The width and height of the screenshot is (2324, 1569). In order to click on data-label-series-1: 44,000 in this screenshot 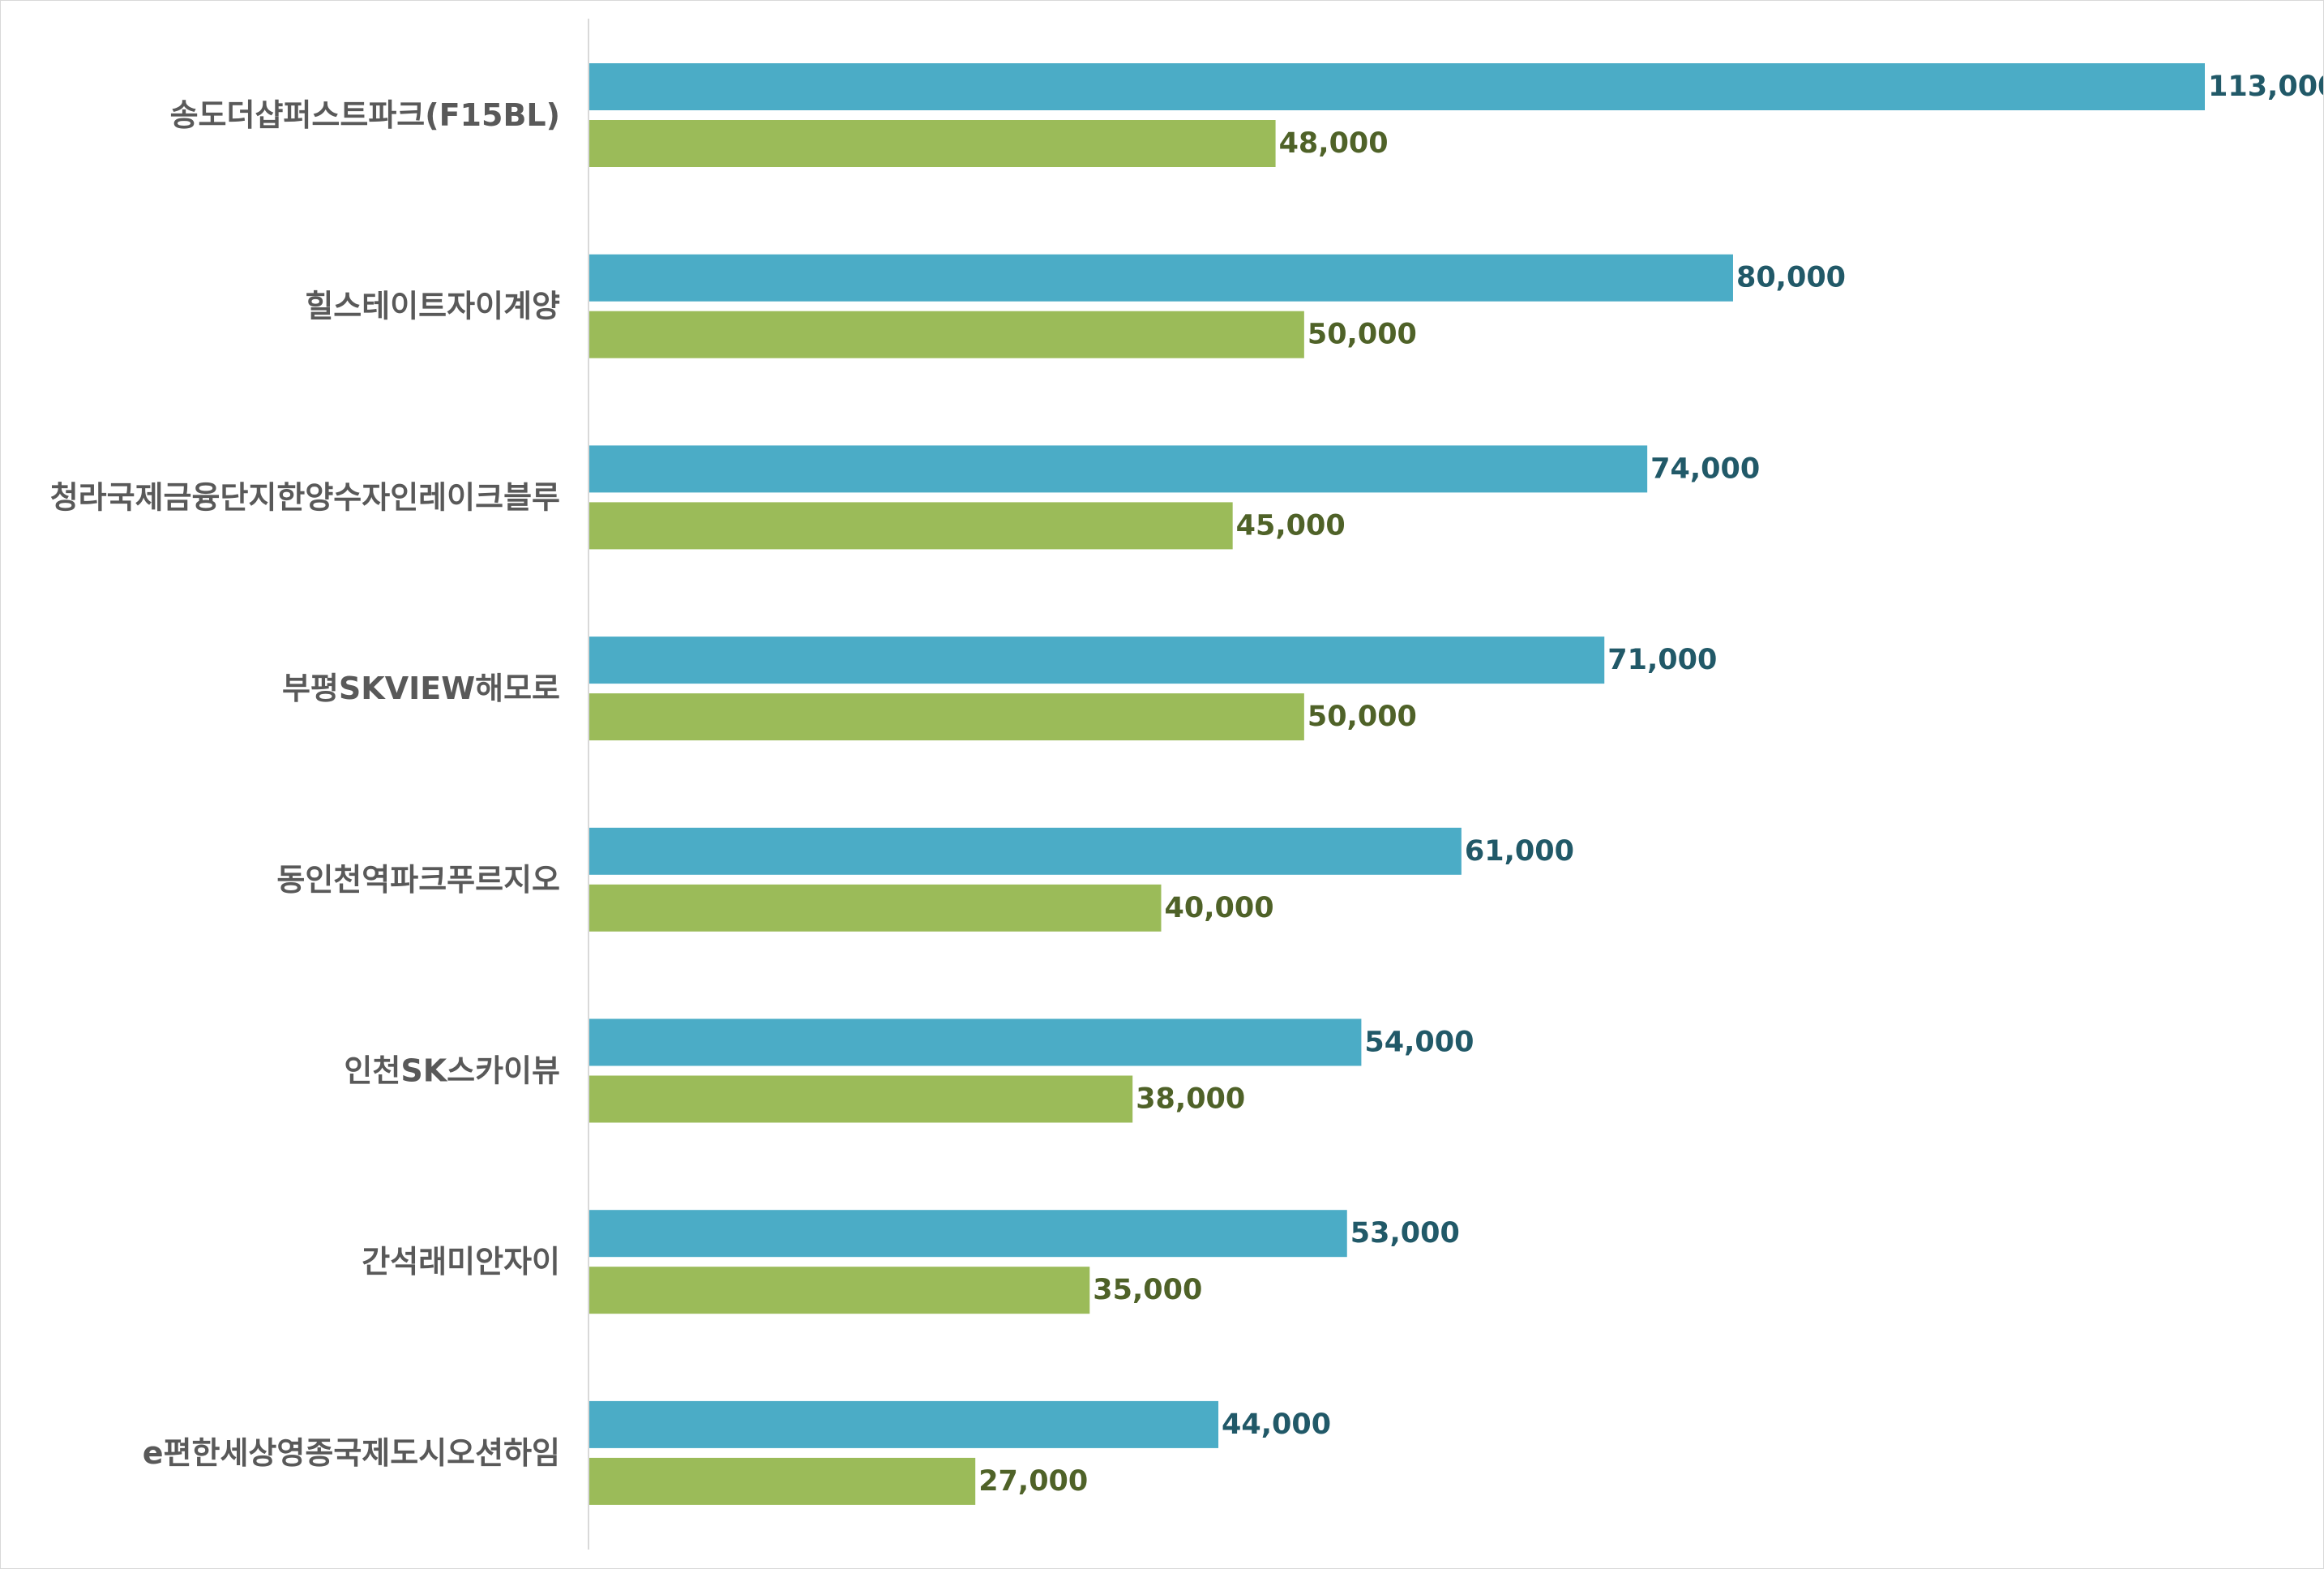, I will do `click(1276, 1424)`.